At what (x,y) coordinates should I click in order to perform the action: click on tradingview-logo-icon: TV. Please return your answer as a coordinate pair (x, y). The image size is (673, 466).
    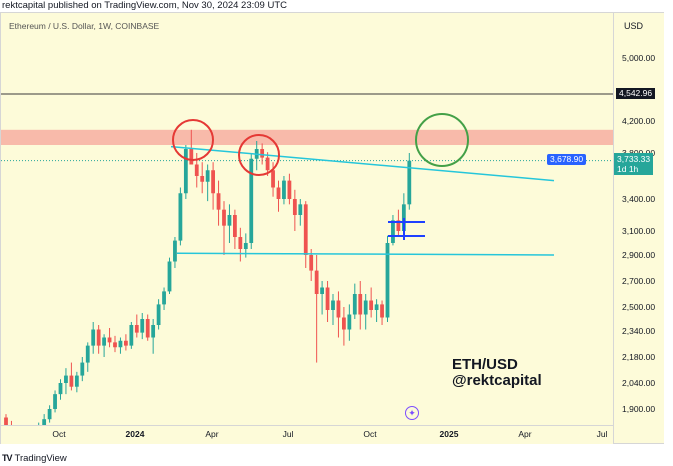
    Looking at the image, I should click on (7, 458).